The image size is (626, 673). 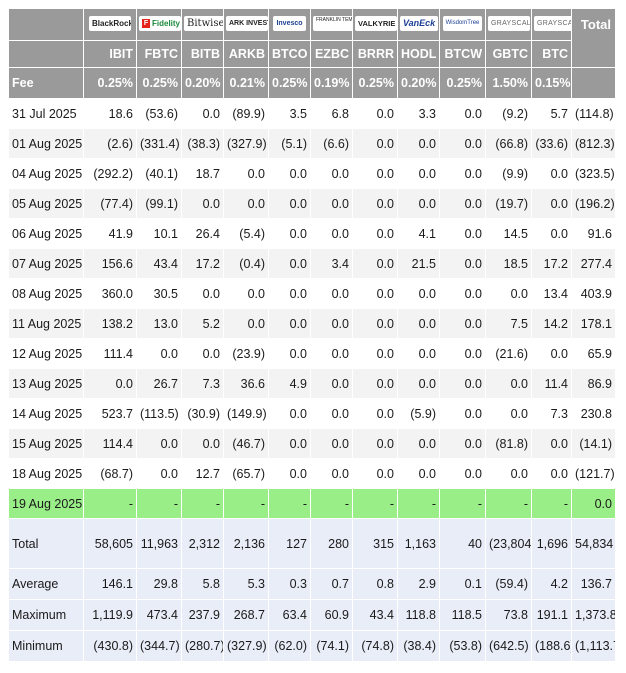 What do you see at coordinates (46, 113) in the screenshot?
I see `row-date: 31 Jul 2025` at bounding box center [46, 113].